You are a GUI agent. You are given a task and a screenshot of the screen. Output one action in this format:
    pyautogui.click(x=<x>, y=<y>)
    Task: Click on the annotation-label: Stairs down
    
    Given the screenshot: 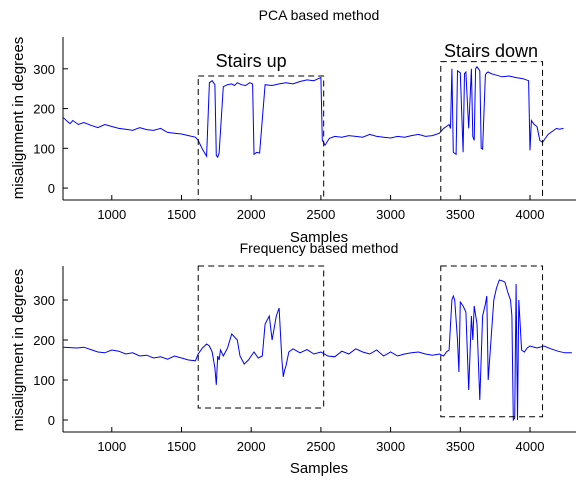 What is the action you would take?
    pyautogui.click(x=491, y=51)
    